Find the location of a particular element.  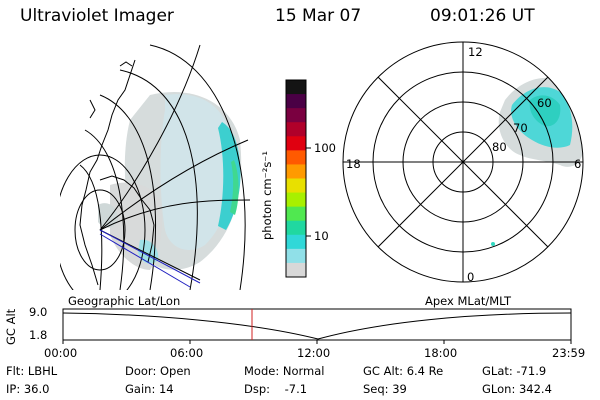

orbit-track is located at coordinates (150, 258).